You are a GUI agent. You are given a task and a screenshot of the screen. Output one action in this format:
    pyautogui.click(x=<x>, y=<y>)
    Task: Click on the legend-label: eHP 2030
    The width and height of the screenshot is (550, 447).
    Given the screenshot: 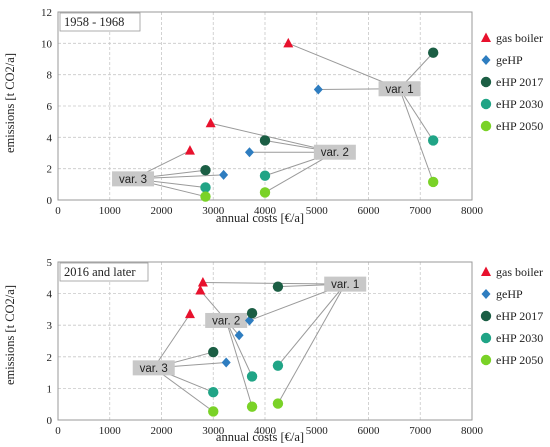 What is the action you would take?
    pyautogui.click(x=519, y=104)
    